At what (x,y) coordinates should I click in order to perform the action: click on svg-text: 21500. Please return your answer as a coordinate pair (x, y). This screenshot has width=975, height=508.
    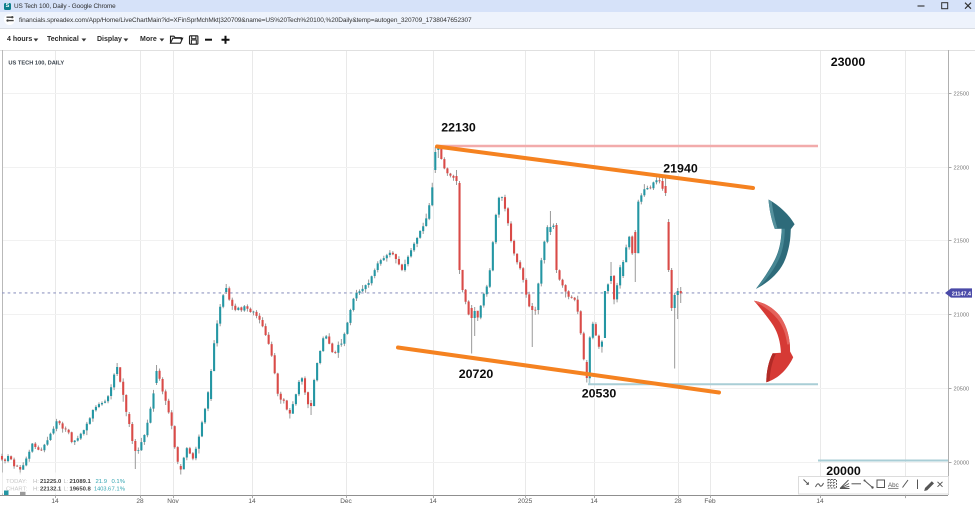
    Looking at the image, I should click on (962, 241).